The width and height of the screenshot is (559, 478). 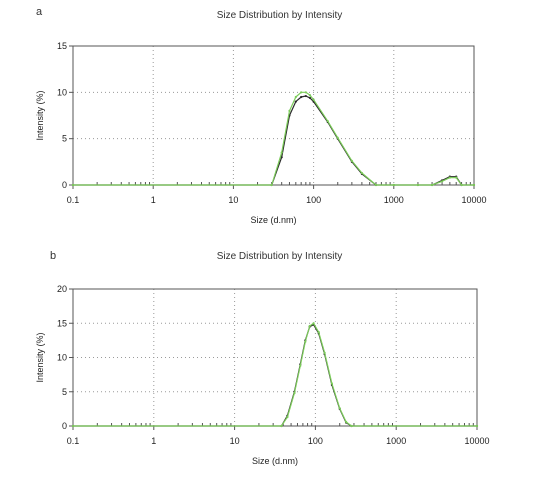 What do you see at coordinates (39, 12) in the screenshot?
I see `panel-label-a: a` at bounding box center [39, 12].